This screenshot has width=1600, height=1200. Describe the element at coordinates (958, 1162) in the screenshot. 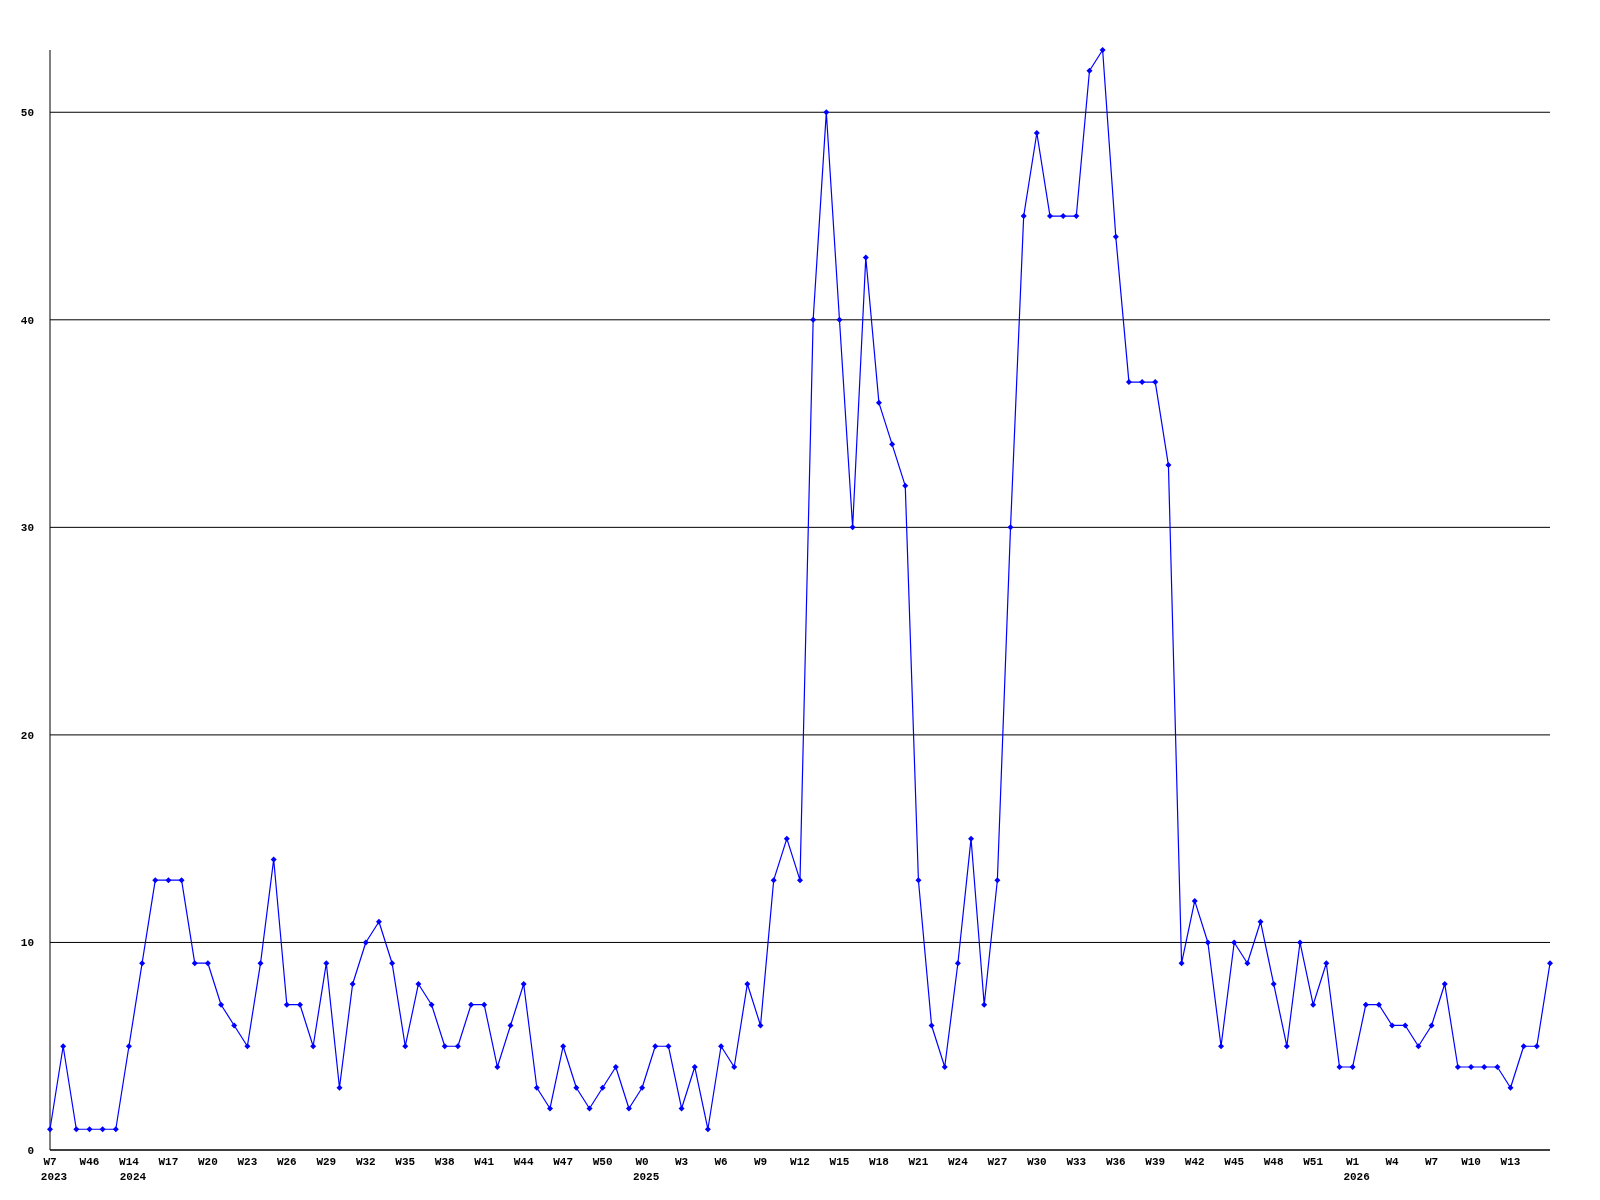

I see `x-tick-label: W24` at that location.